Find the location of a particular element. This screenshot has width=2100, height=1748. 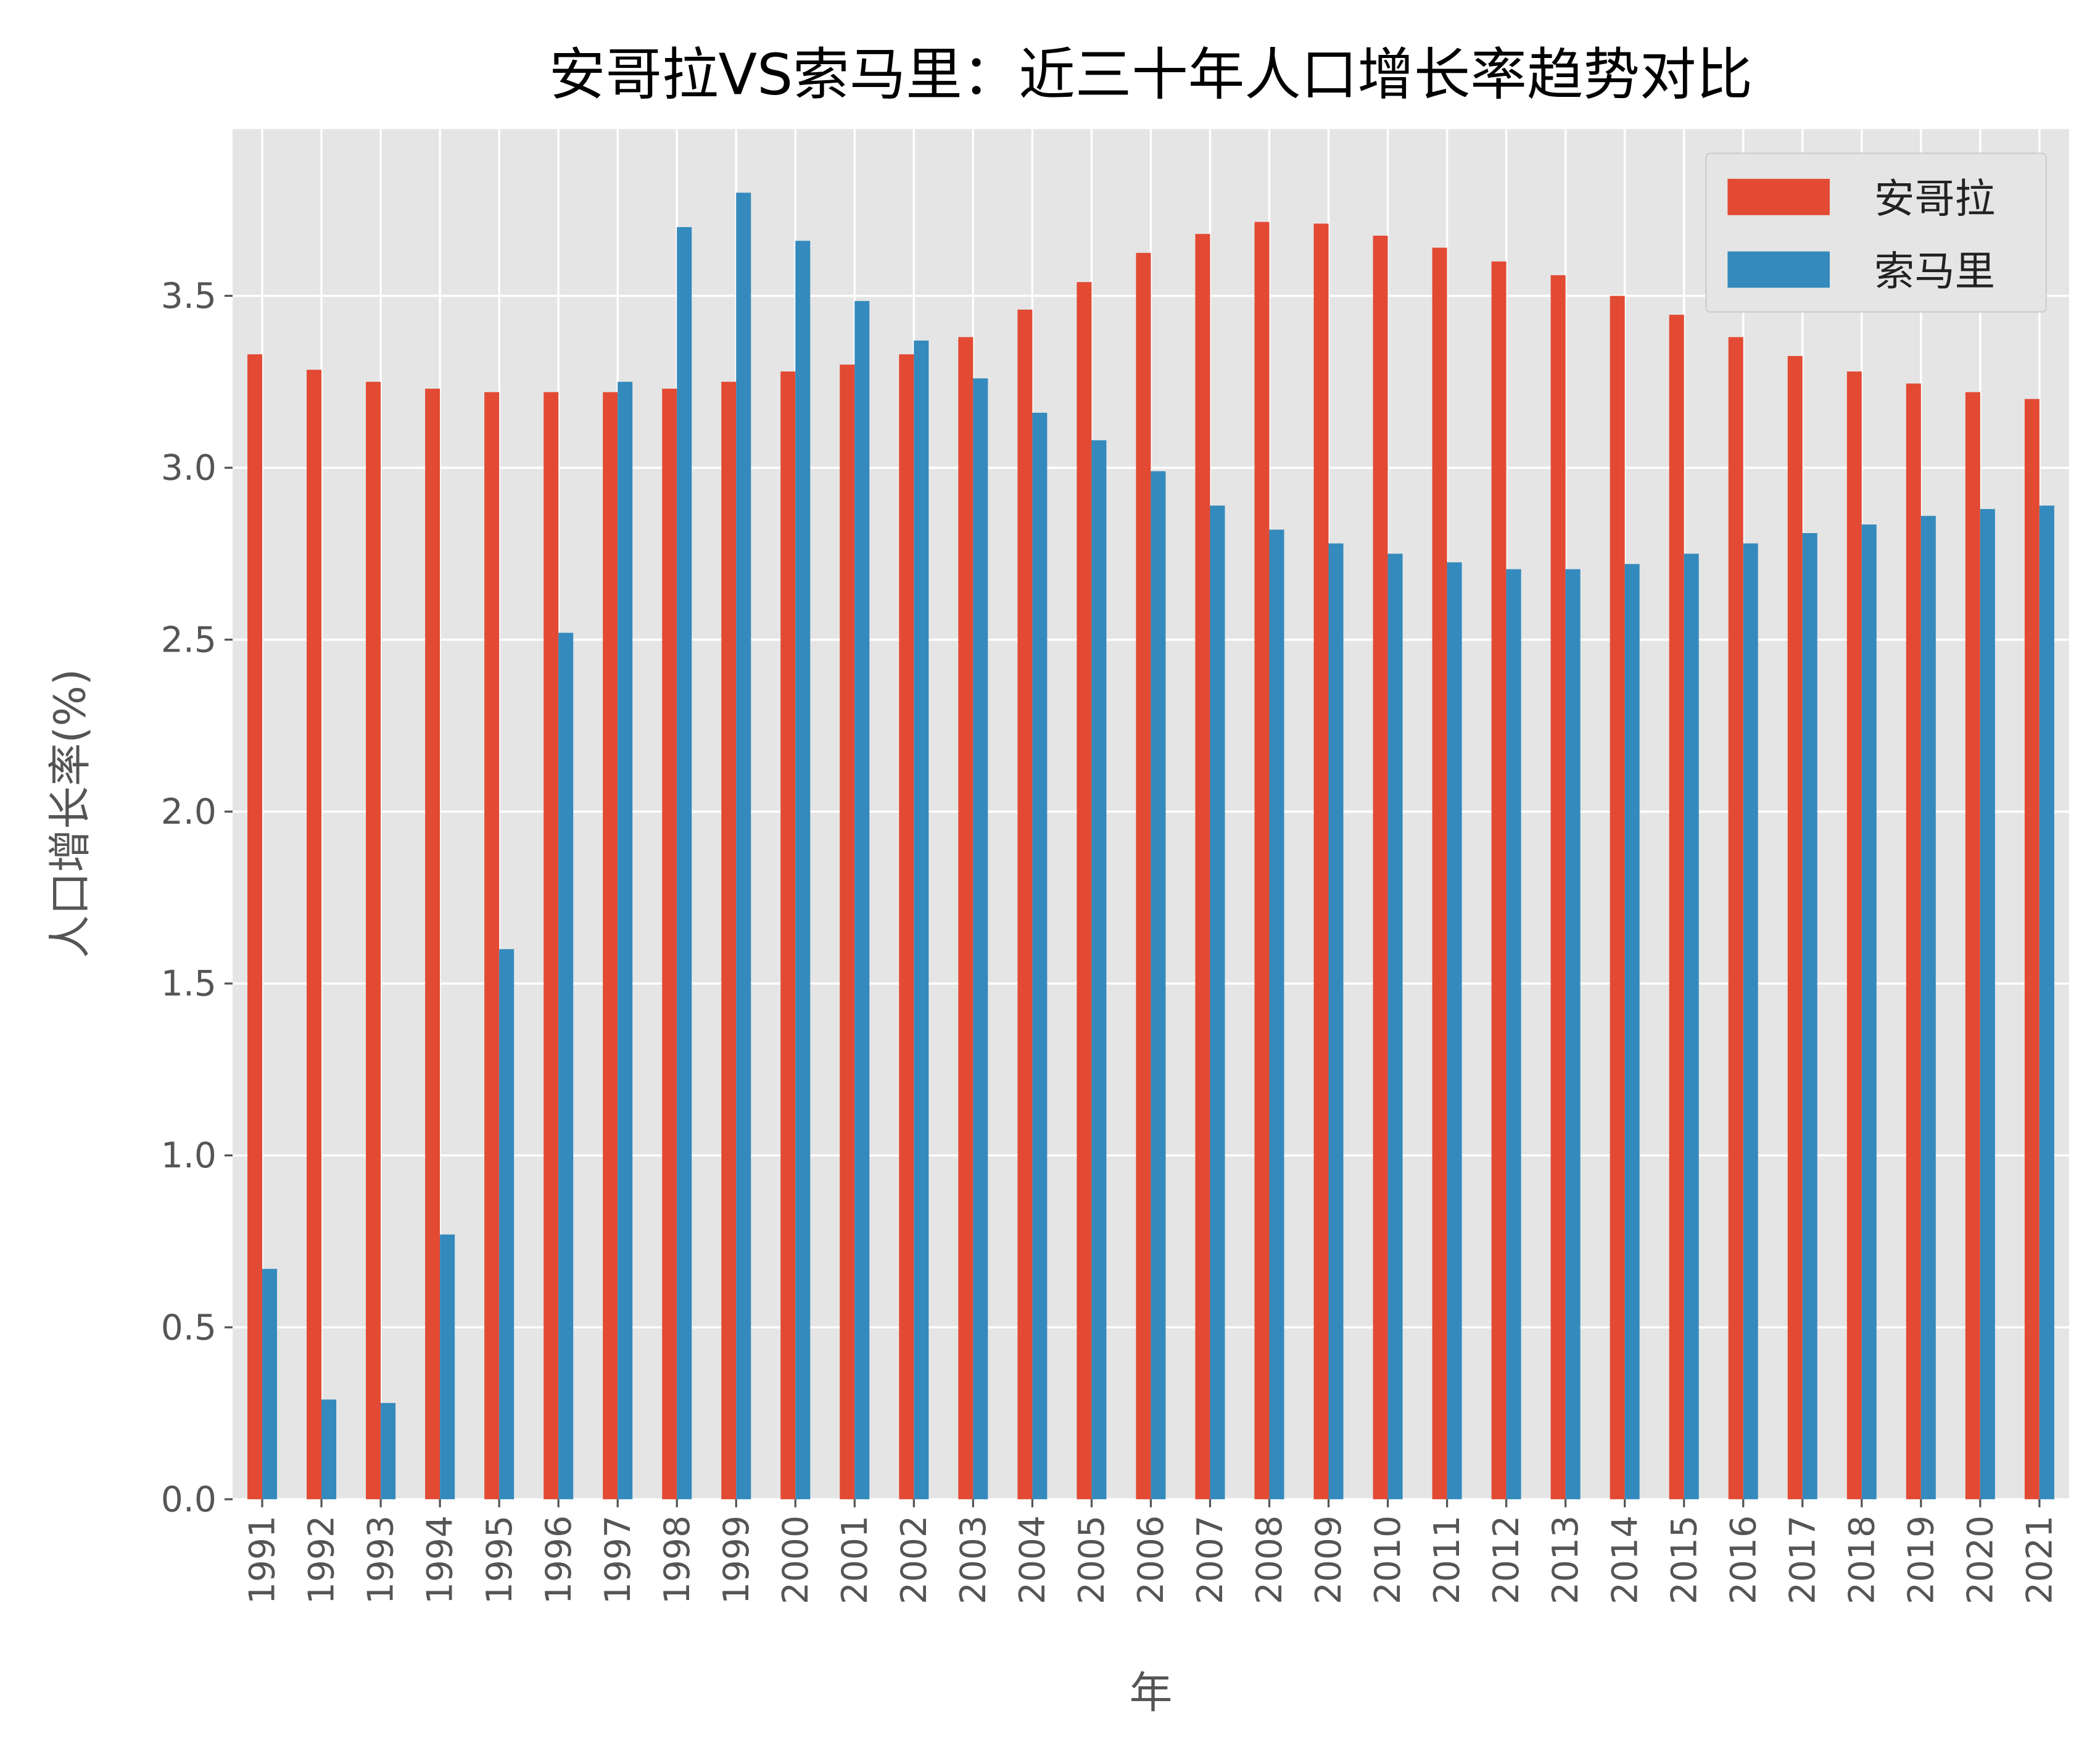

bar-angola-2000 is located at coordinates (788, 935).